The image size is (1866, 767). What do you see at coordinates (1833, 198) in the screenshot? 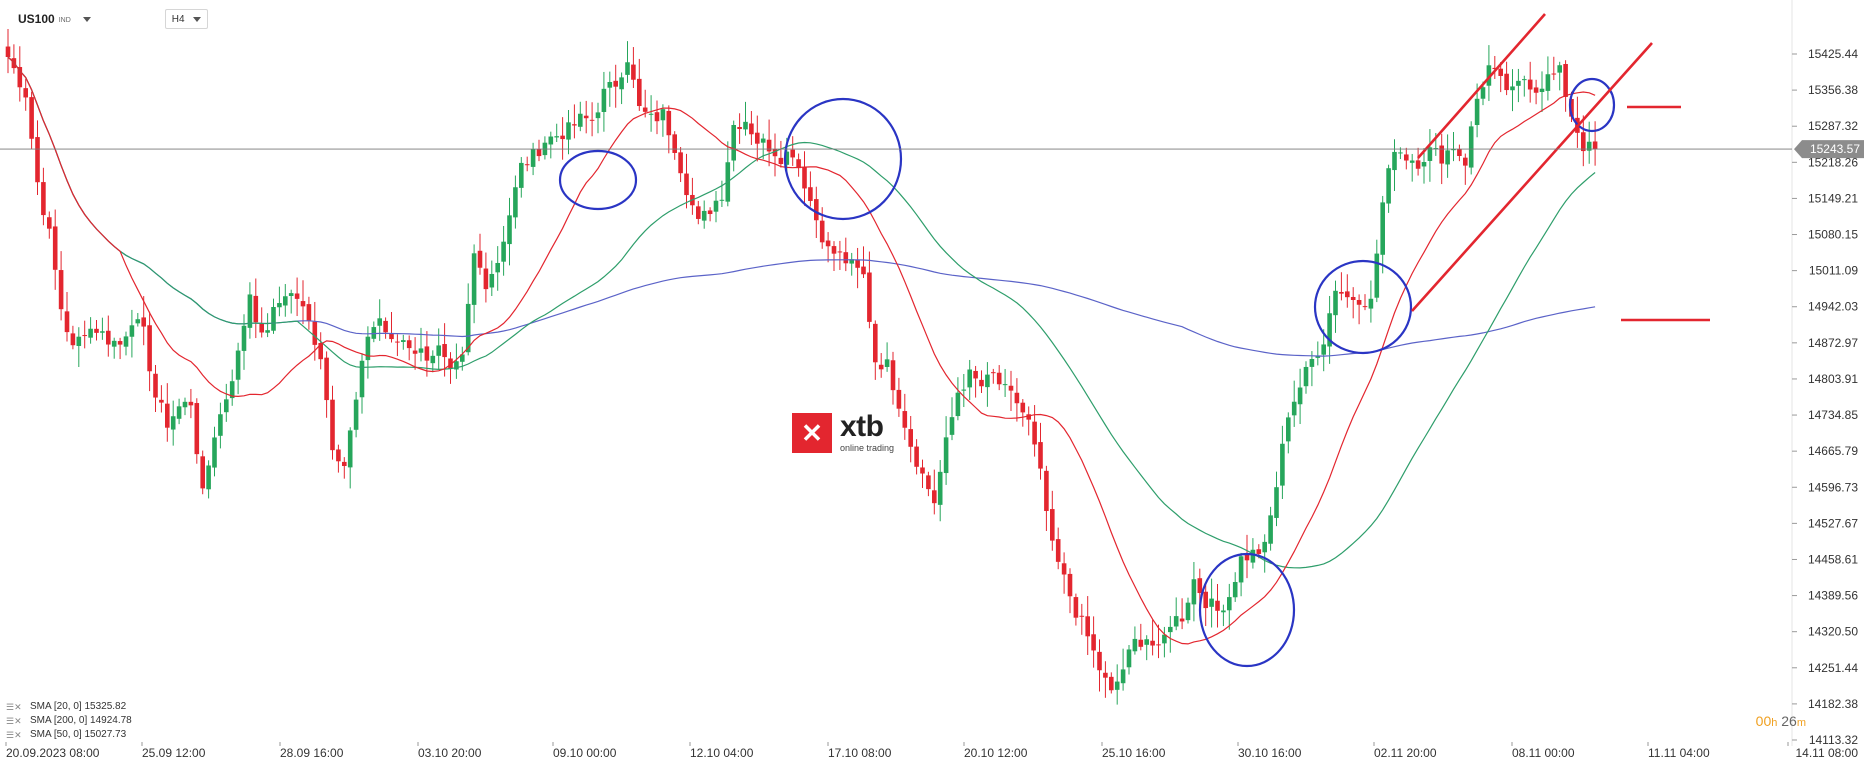
I see `price-tick-label: 15149.21` at bounding box center [1833, 198].